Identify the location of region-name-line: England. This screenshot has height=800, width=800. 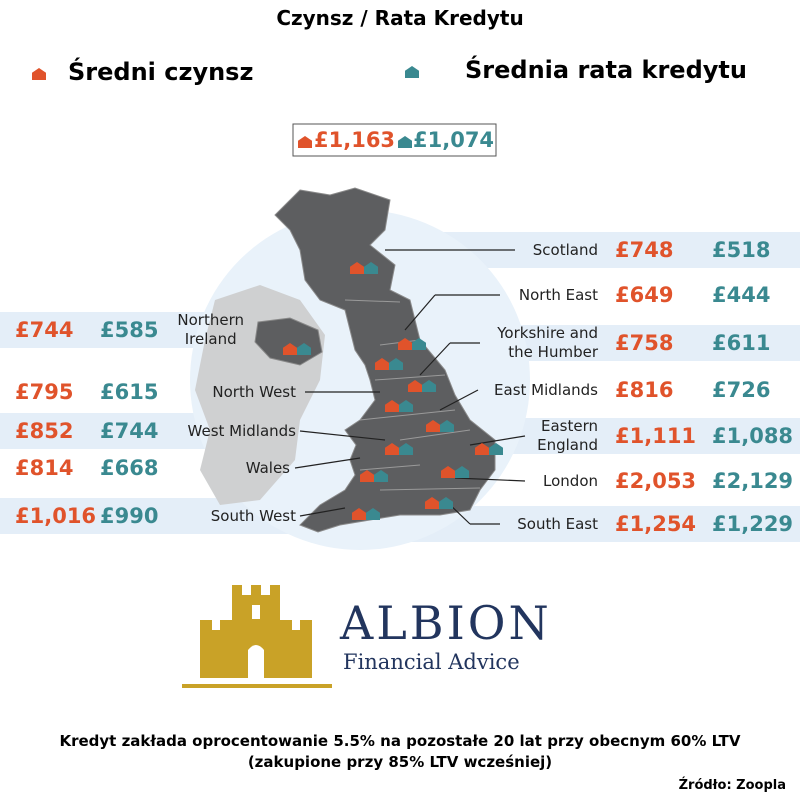
(567, 445).